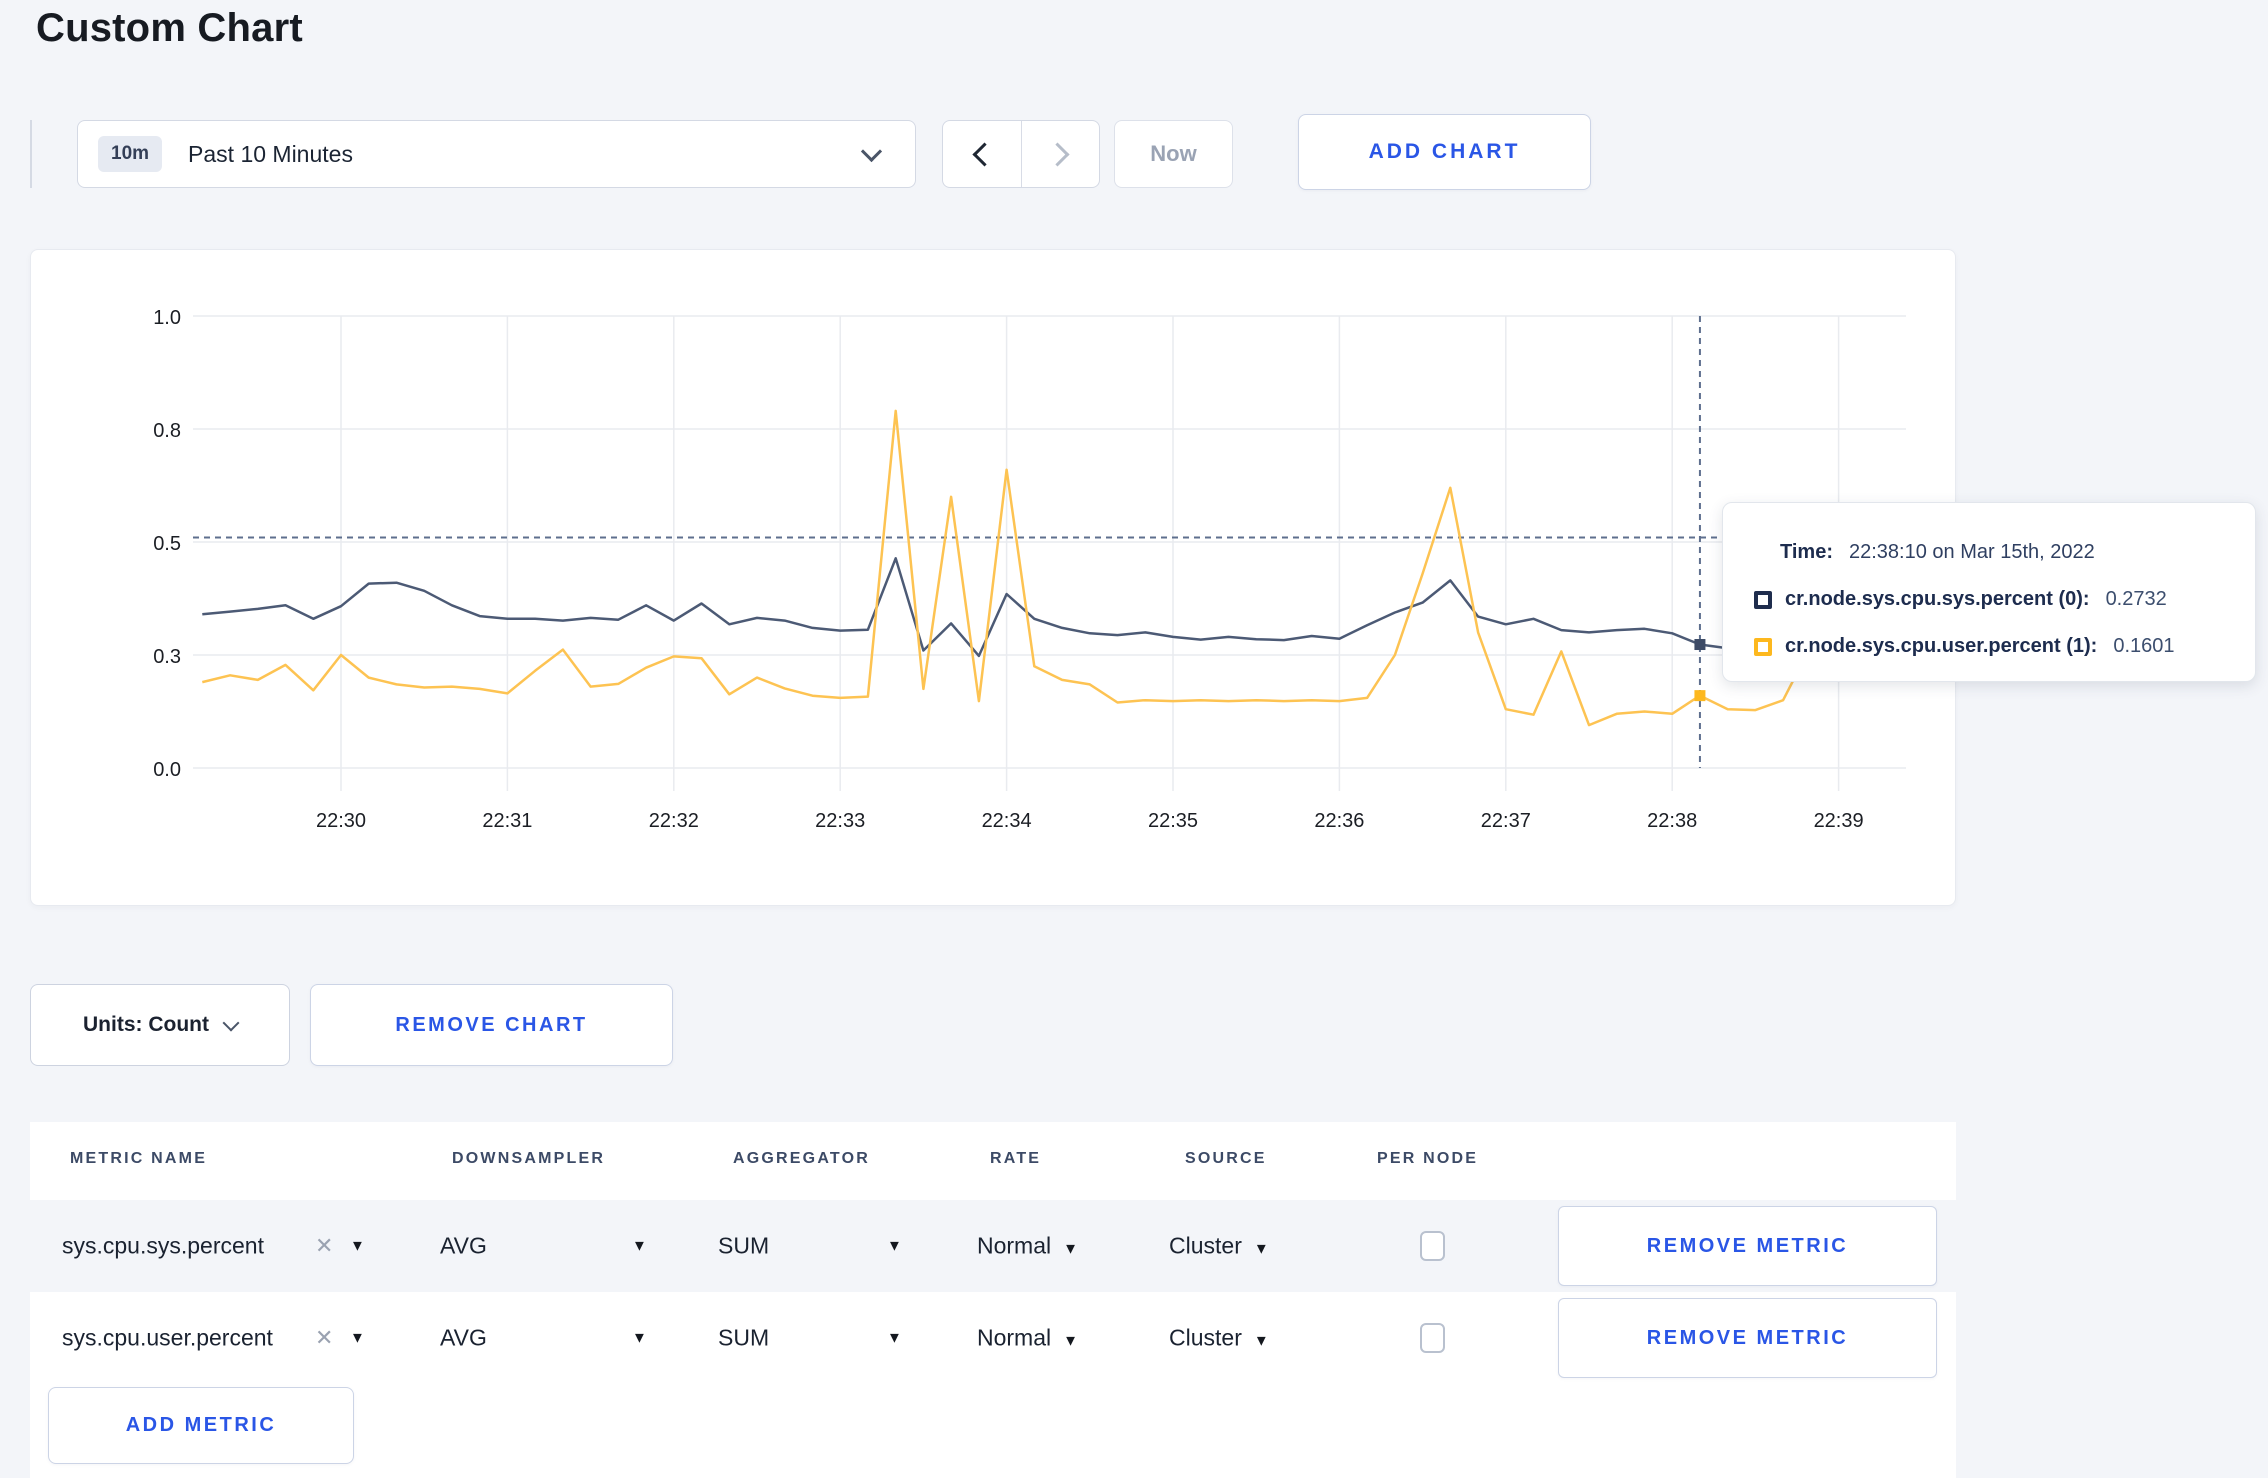 The image size is (2268, 1478). What do you see at coordinates (2144, 646) in the screenshot?
I see `tooltip-user-value: 0.1601` at bounding box center [2144, 646].